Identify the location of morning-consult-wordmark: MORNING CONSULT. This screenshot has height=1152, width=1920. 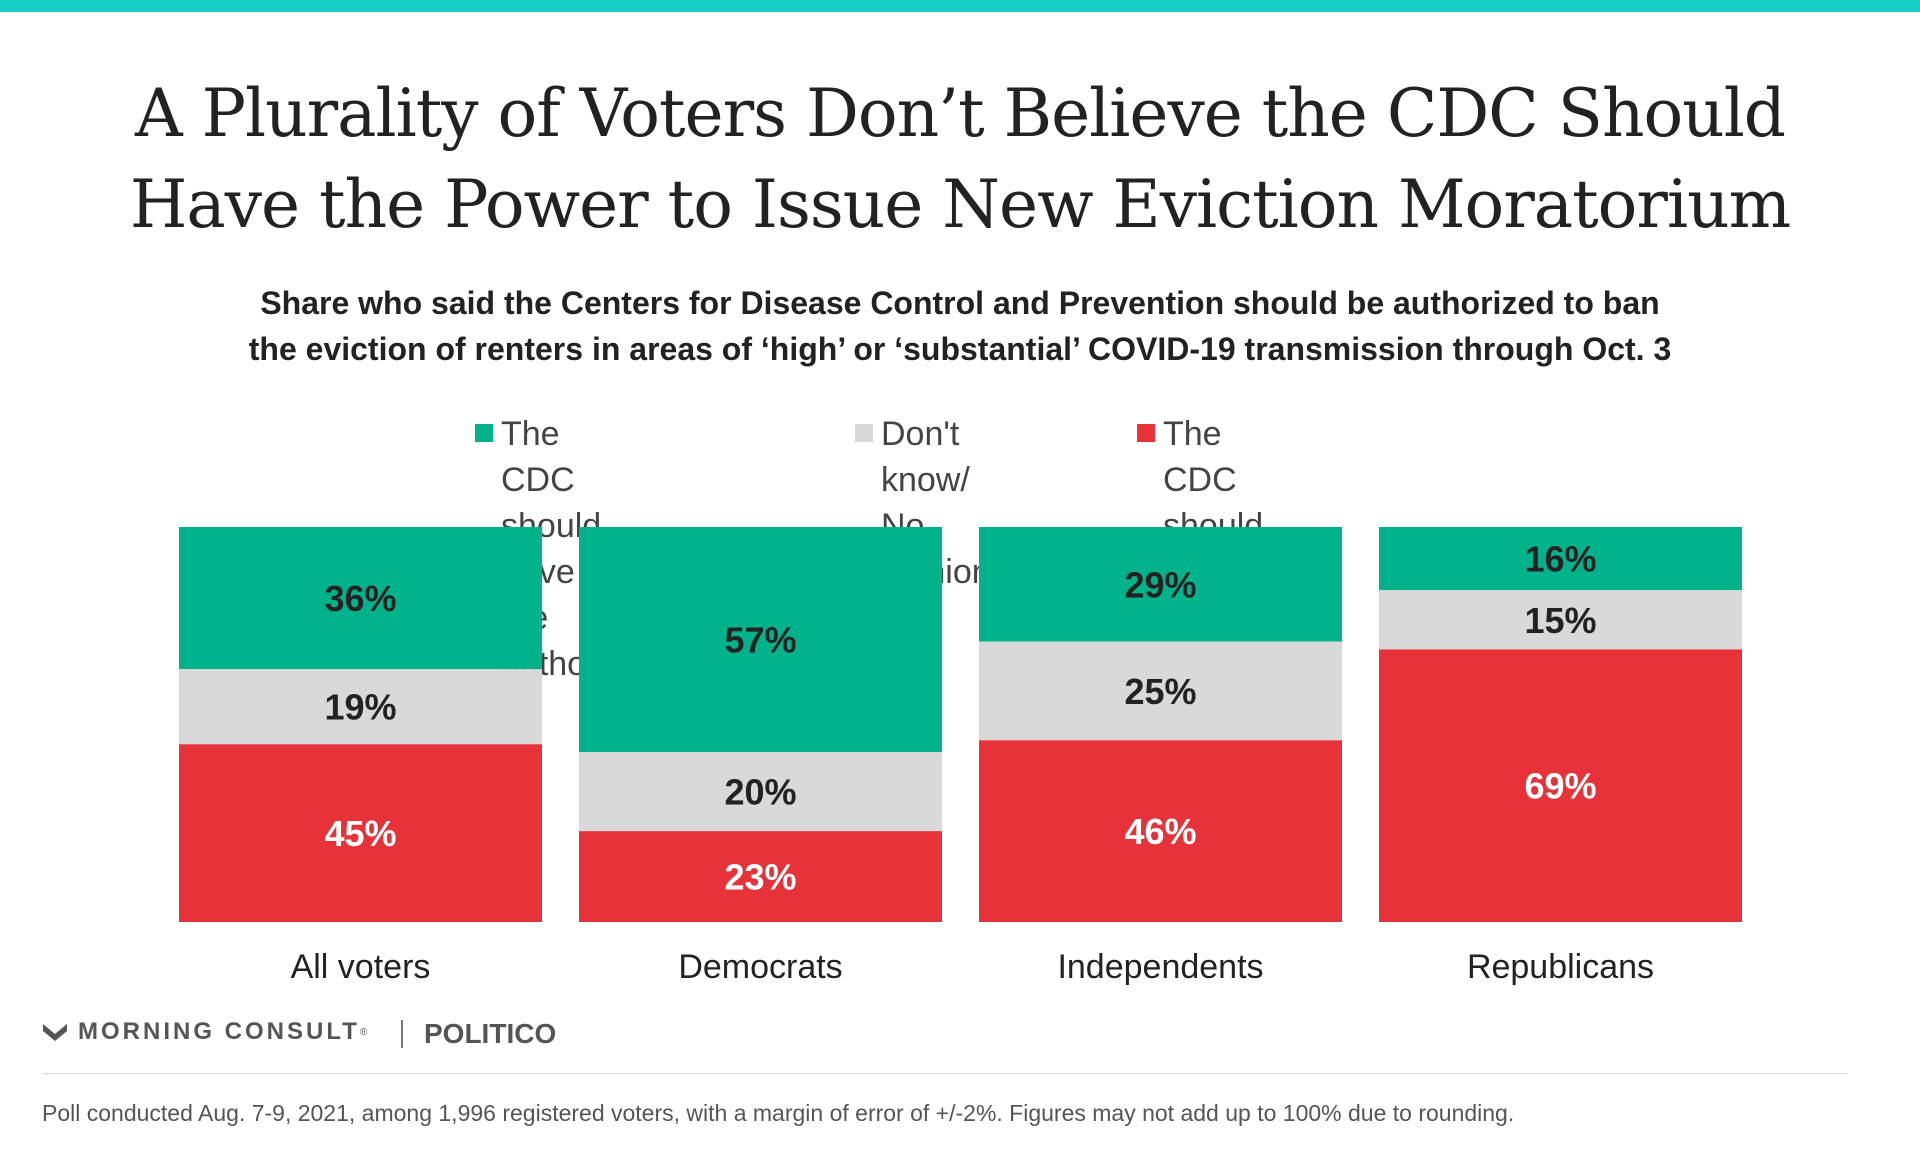
(219, 1031).